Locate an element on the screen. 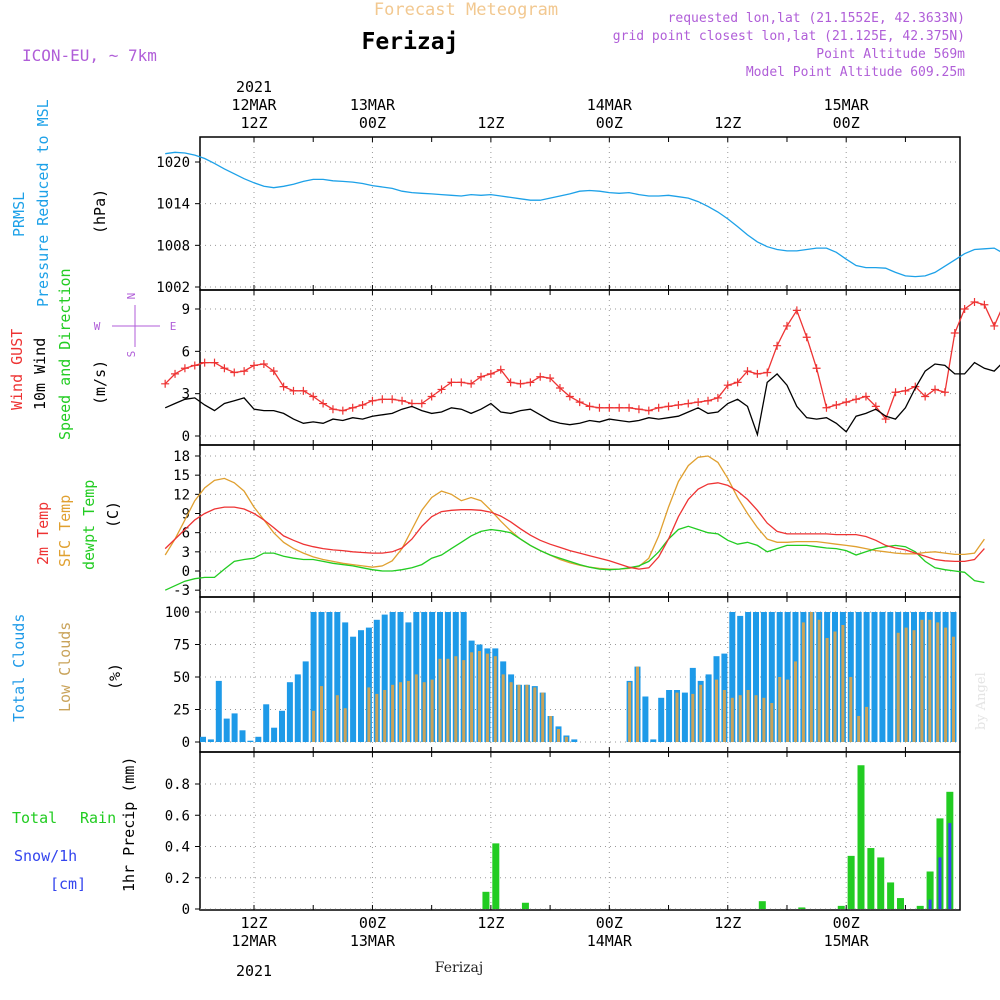 Image resolution: width=1000 pixels, height=1000 pixels. temp-2m-label: 2m Temp is located at coordinates (43, 533).